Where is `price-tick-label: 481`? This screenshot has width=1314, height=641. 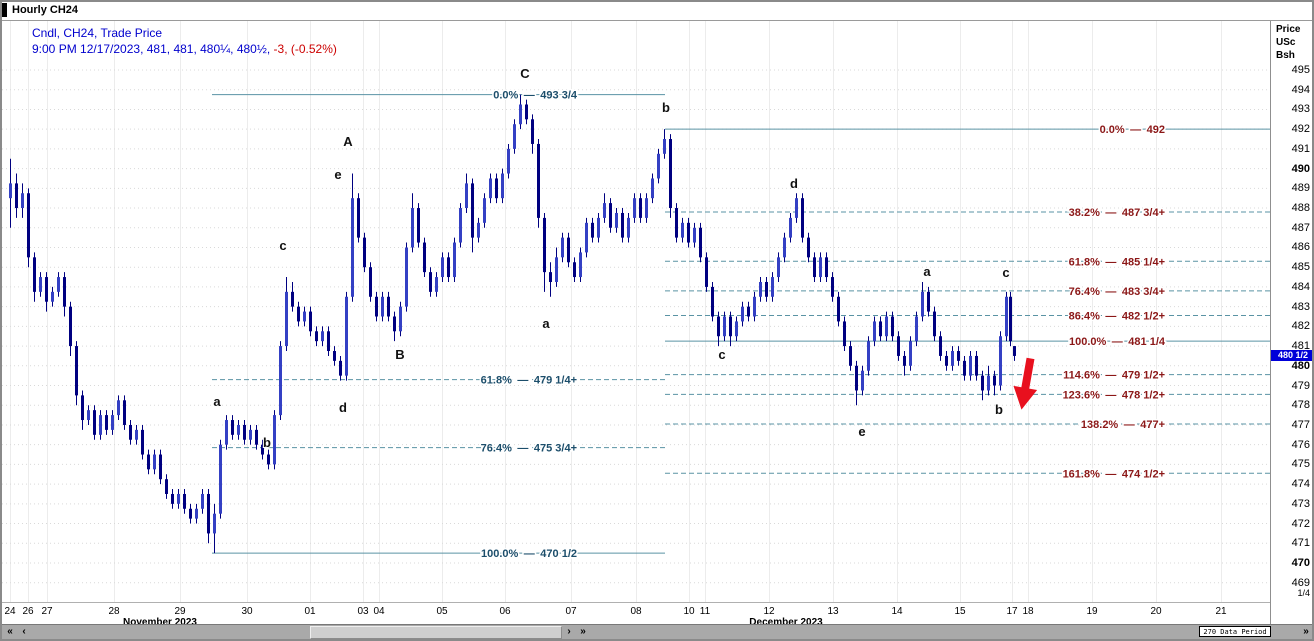 price-tick-label: 481 is located at coordinates (1300, 346).